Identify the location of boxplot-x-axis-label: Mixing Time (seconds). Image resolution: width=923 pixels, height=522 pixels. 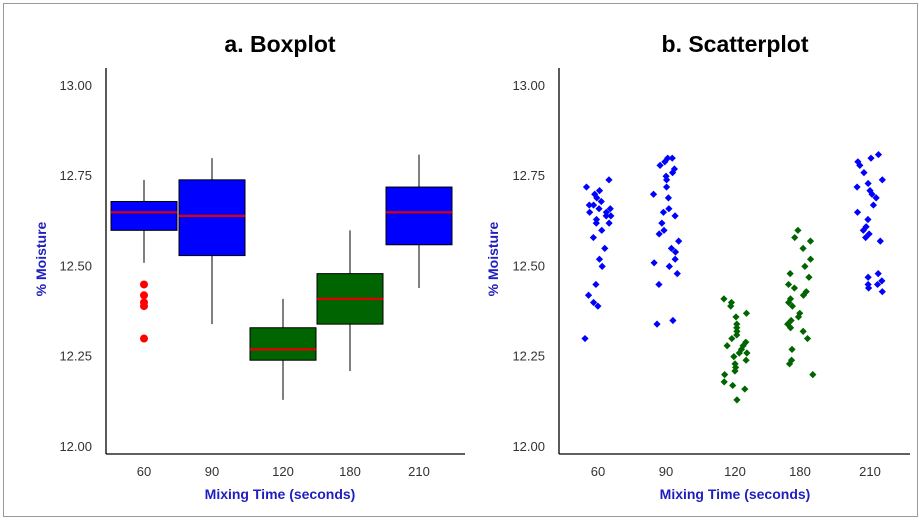
(280, 494).